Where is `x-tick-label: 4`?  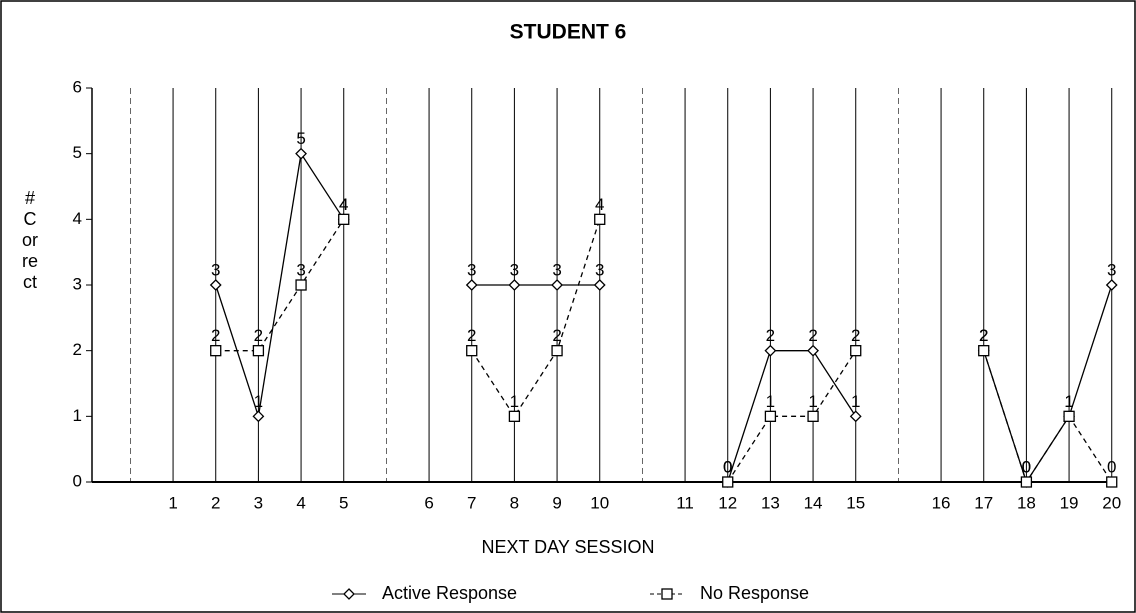 x-tick-label: 4 is located at coordinates (300, 502).